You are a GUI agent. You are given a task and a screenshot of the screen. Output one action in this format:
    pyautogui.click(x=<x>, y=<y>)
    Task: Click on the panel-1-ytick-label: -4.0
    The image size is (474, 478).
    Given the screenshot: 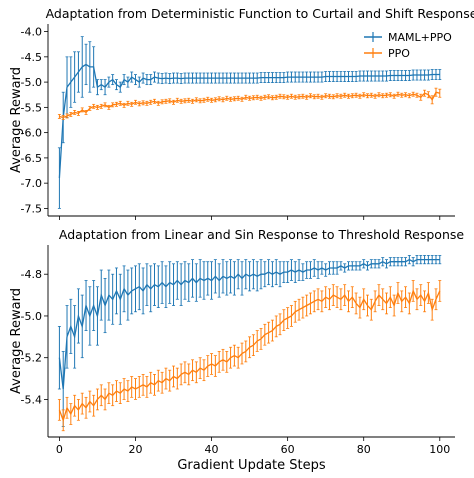 What is the action you would take?
    pyautogui.click(x=31, y=32)
    